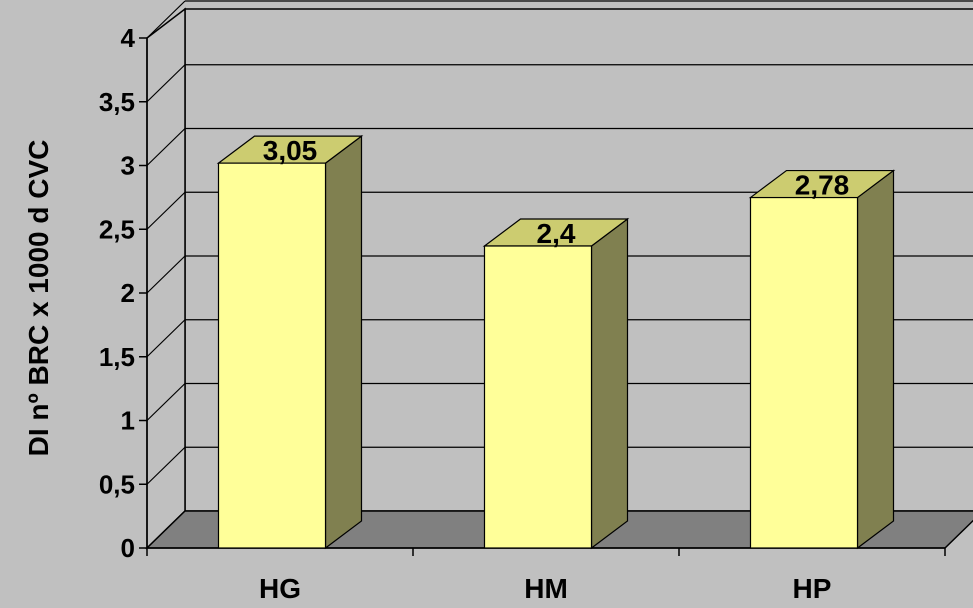 Image resolution: width=973 pixels, height=608 pixels. What do you see at coordinates (822, 185) in the screenshot?
I see `data-label: 2,78` at bounding box center [822, 185].